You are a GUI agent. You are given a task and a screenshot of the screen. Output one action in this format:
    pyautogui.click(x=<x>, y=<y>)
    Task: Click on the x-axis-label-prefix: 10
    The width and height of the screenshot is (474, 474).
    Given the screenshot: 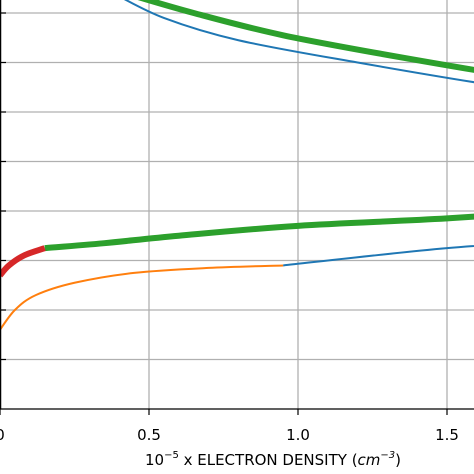 What is the action you would take?
    pyautogui.click(x=154, y=460)
    